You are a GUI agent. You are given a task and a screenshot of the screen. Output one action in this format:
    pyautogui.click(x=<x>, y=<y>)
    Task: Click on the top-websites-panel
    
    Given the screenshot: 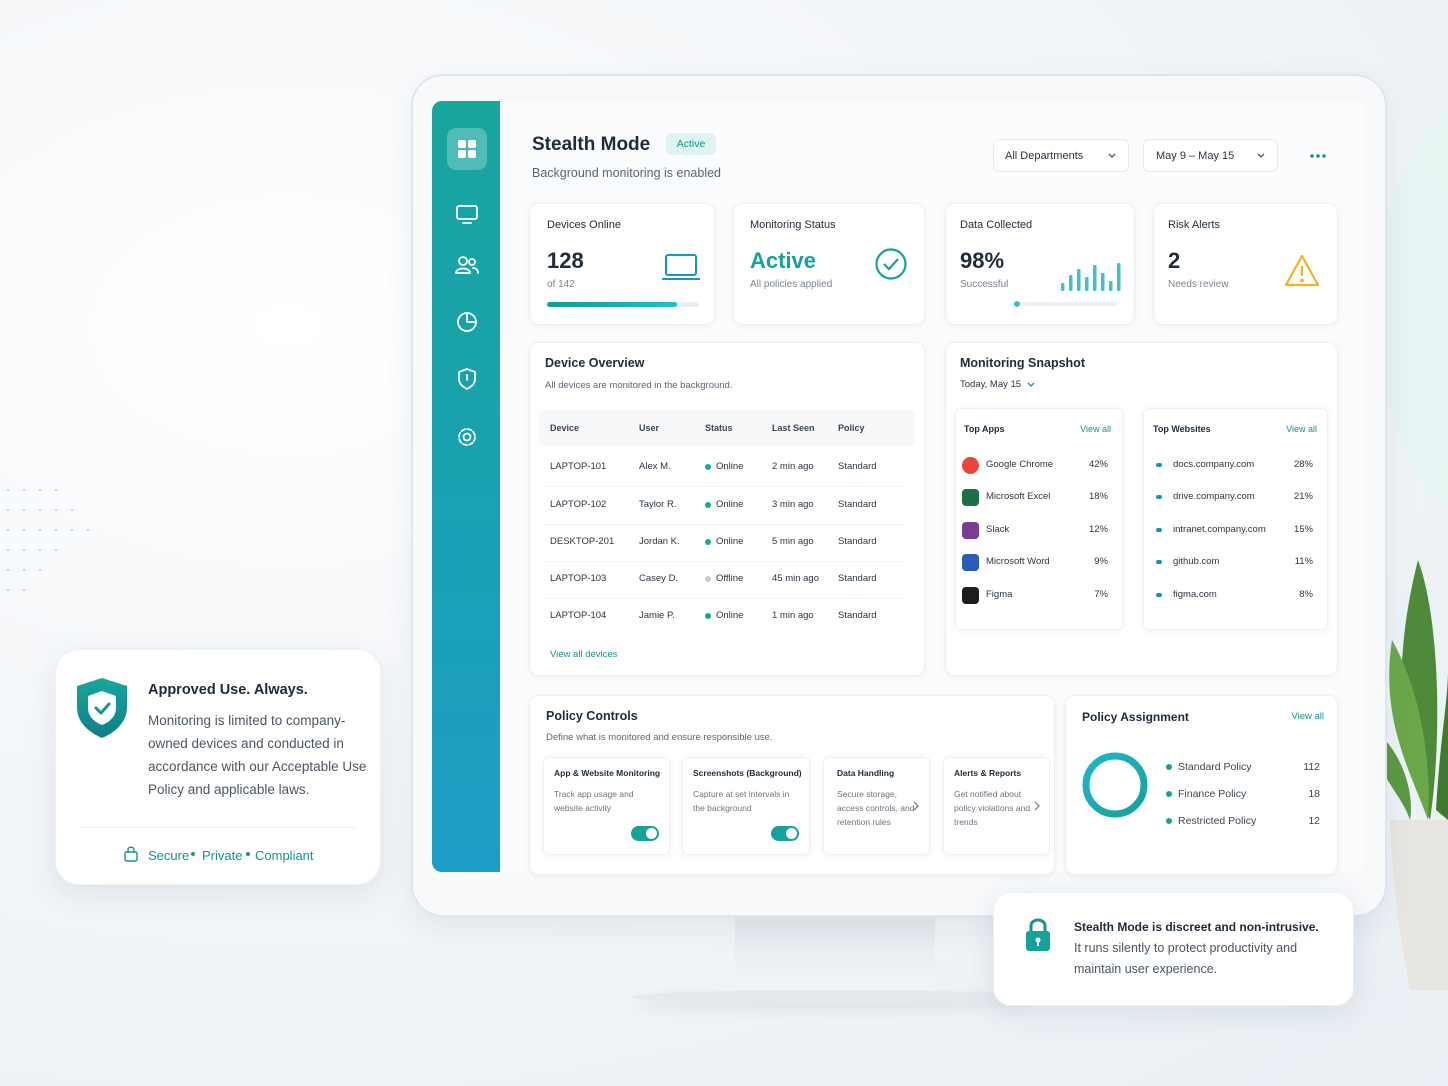 What is the action you would take?
    pyautogui.click(x=1235, y=519)
    